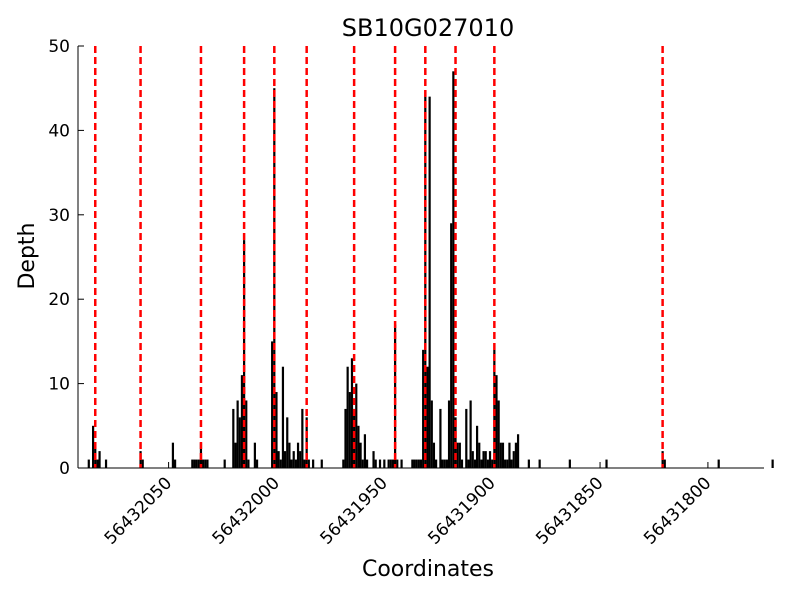 The width and height of the screenshot is (800, 600). Describe the element at coordinates (461, 510) in the screenshot. I see `x-tick-label: 56431900` at that location.